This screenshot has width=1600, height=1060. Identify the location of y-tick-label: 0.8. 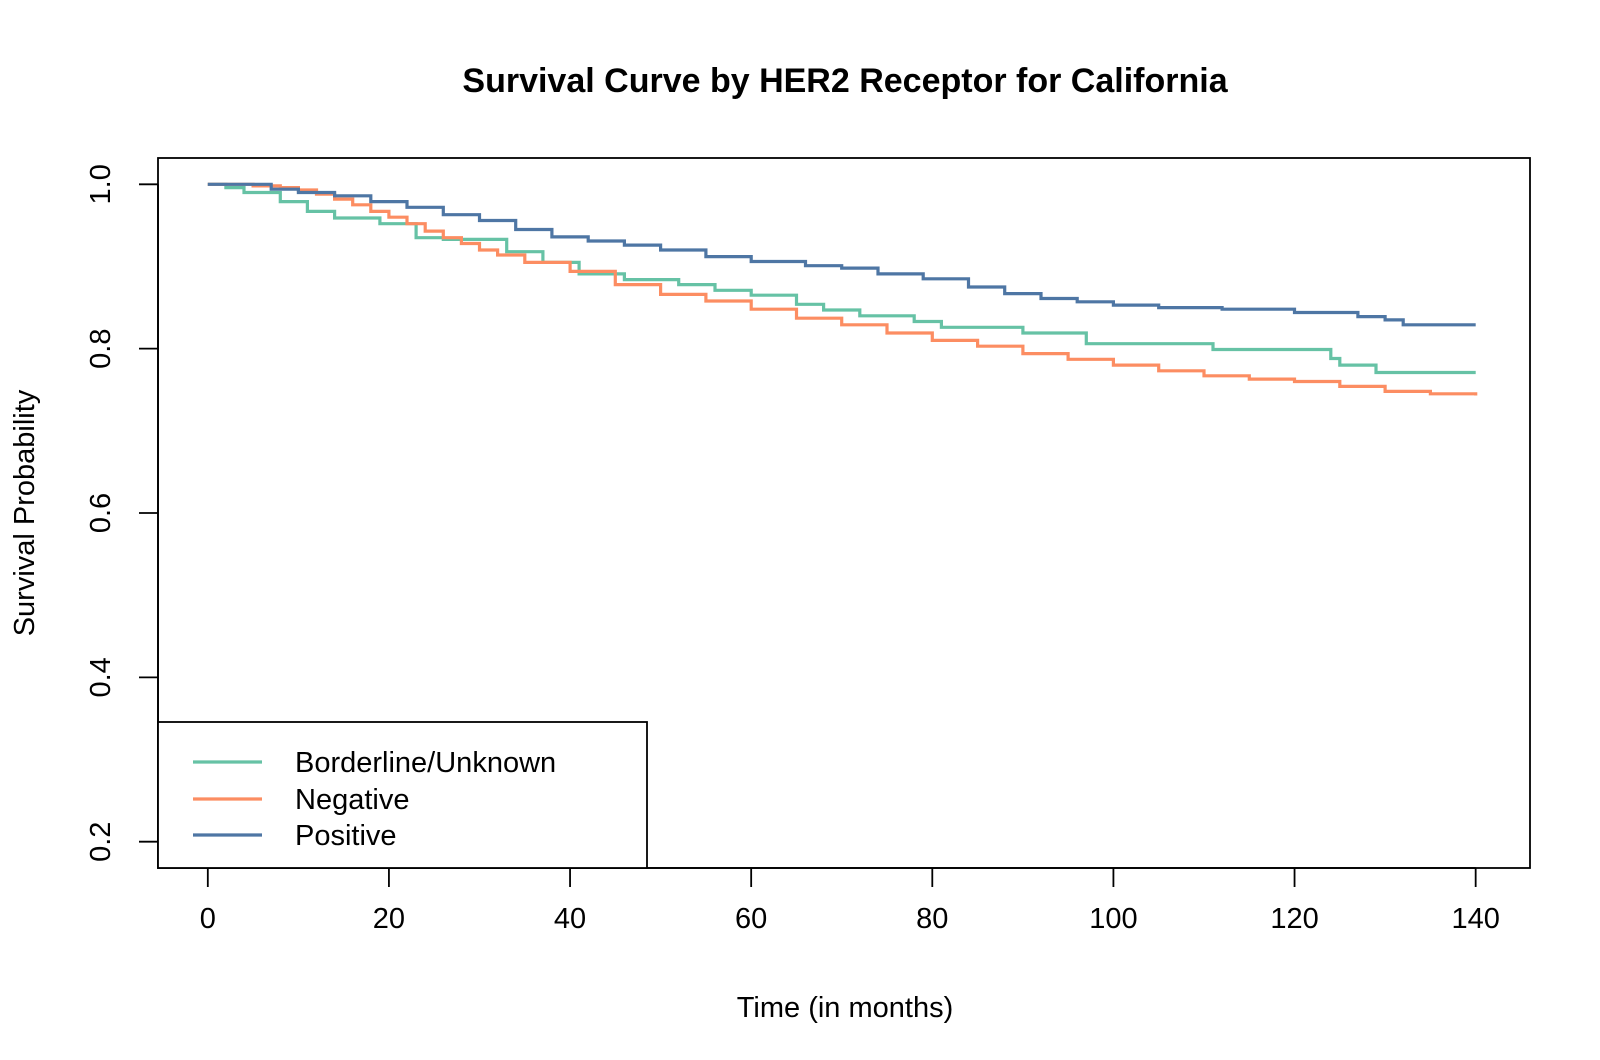
(101, 348).